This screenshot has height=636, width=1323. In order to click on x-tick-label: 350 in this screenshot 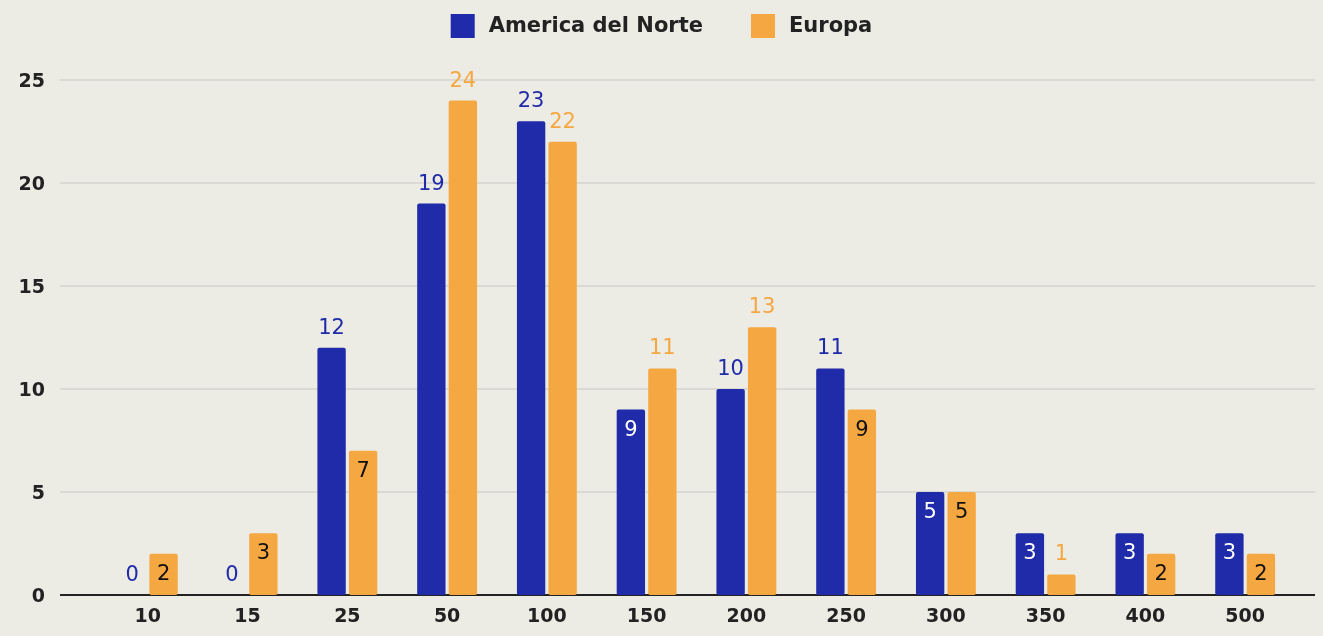, I will do `click(1045, 615)`.